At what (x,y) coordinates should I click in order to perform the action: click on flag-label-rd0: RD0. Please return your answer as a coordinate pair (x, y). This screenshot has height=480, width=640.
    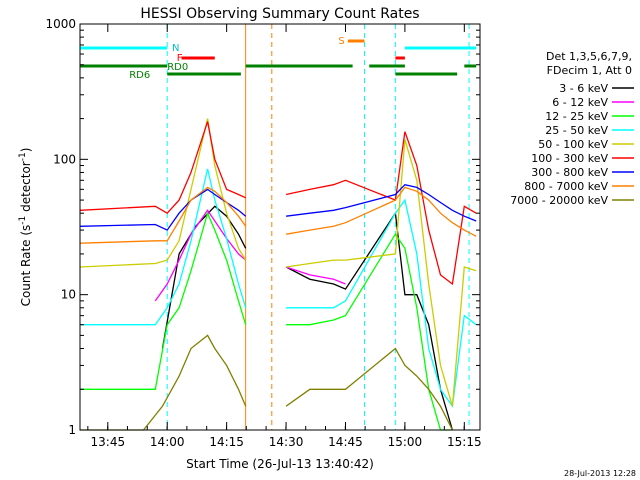
    Looking at the image, I should click on (177, 67).